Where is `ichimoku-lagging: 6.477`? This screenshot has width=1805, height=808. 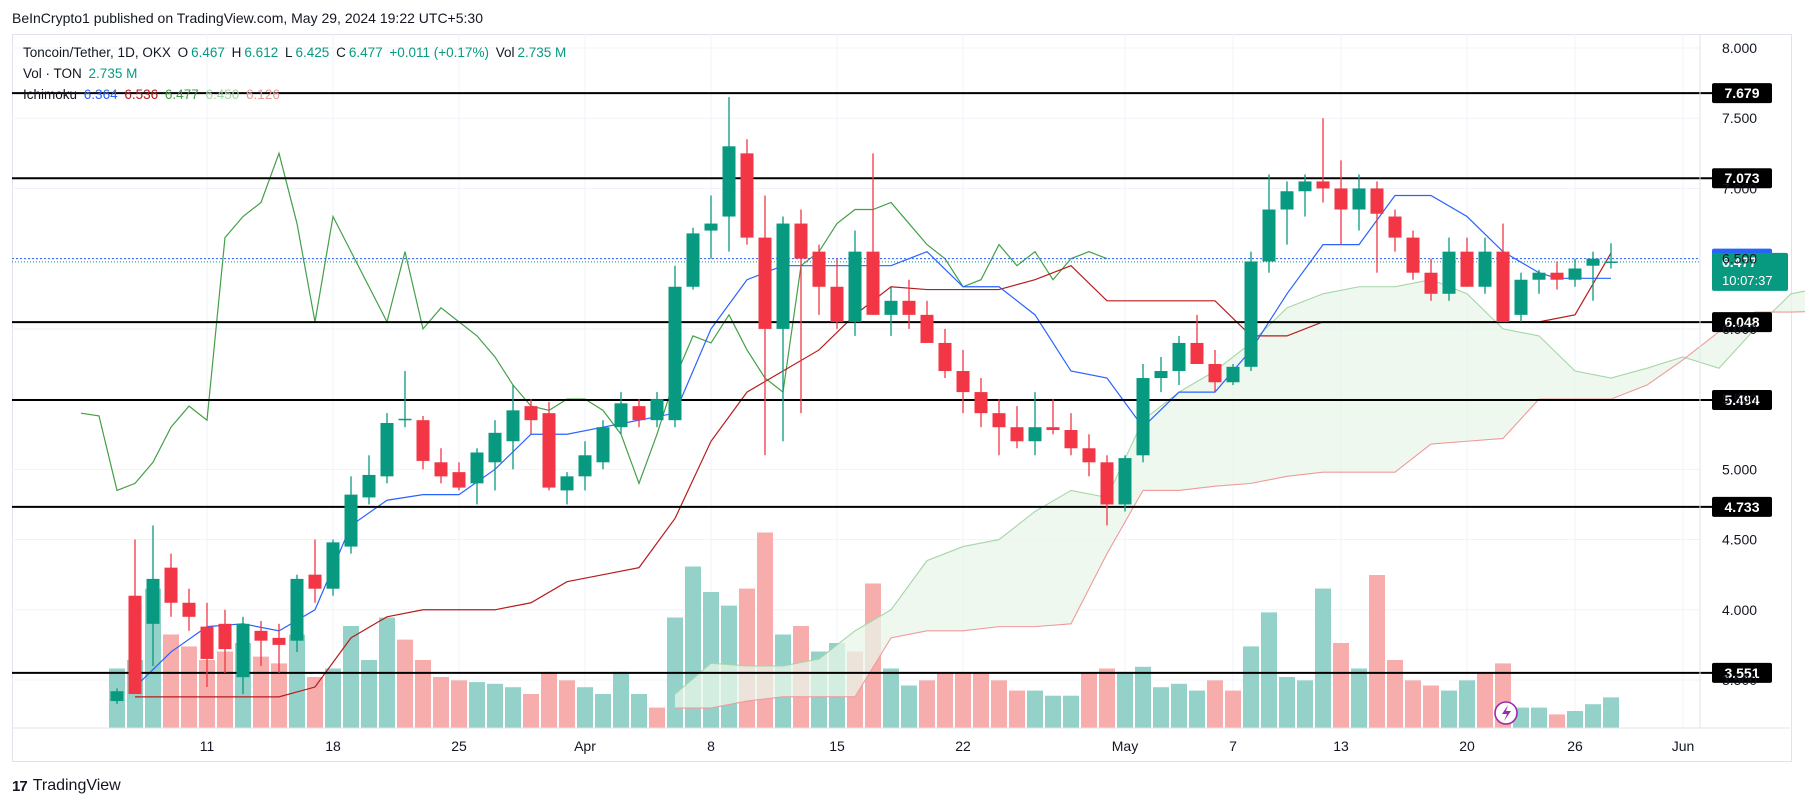 ichimoku-lagging: 6.477 is located at coordinates (181, 94).